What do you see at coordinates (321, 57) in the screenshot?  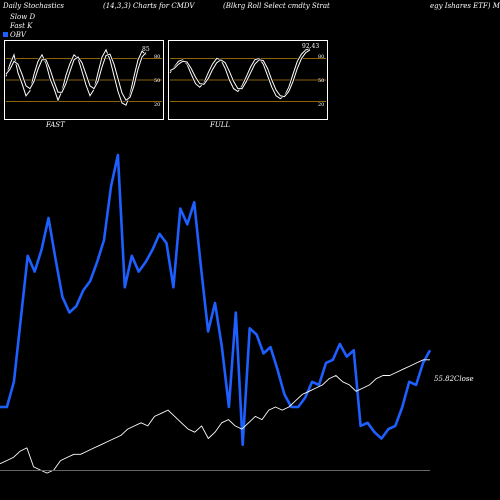 I see `full-level-80: 80` at bounding box center [321, 57].